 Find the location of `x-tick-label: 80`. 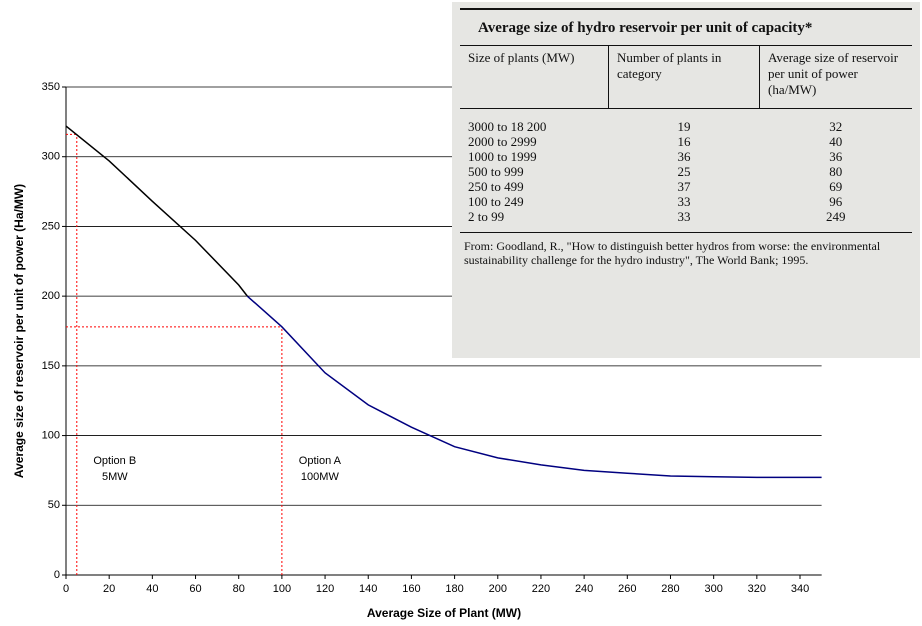

x-tick-label: 80 is located at coordinates (239, 589).